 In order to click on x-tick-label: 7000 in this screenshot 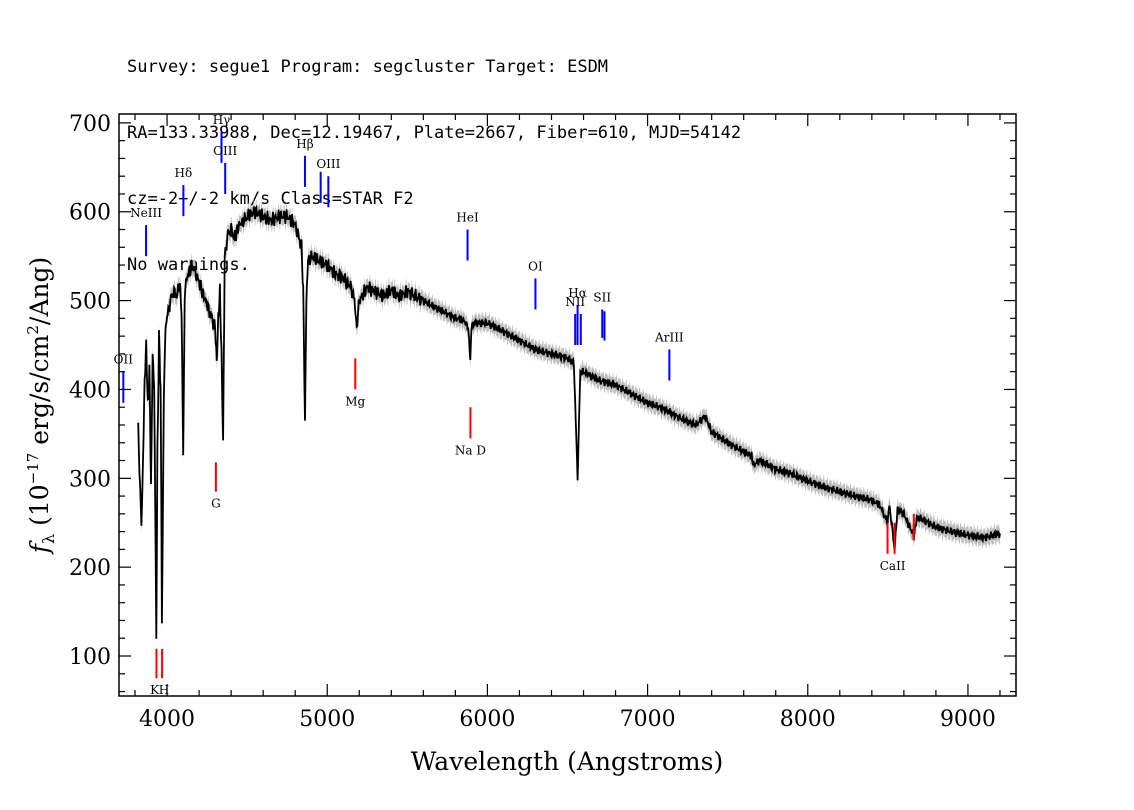, I will do `click(648, 719)`.